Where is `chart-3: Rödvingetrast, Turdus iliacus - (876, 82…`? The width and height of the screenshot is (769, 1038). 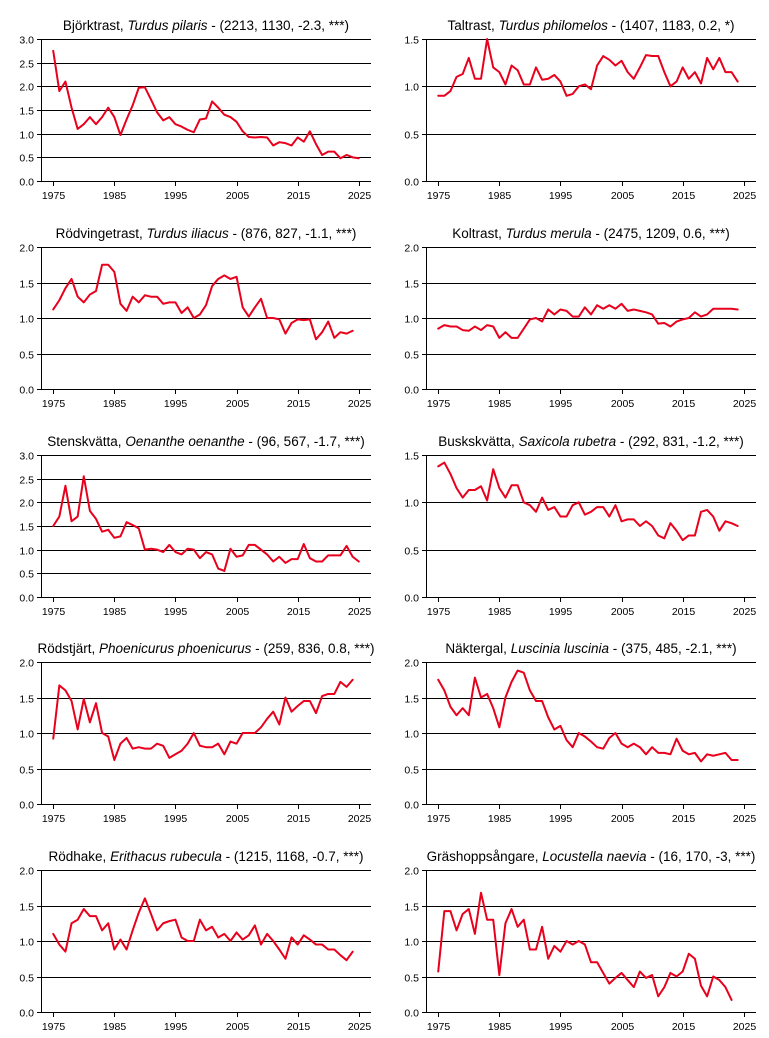
chart-3: Rödvingetrast, Turdus iliacus - (876, 82… is located at coordinates (195, 318).